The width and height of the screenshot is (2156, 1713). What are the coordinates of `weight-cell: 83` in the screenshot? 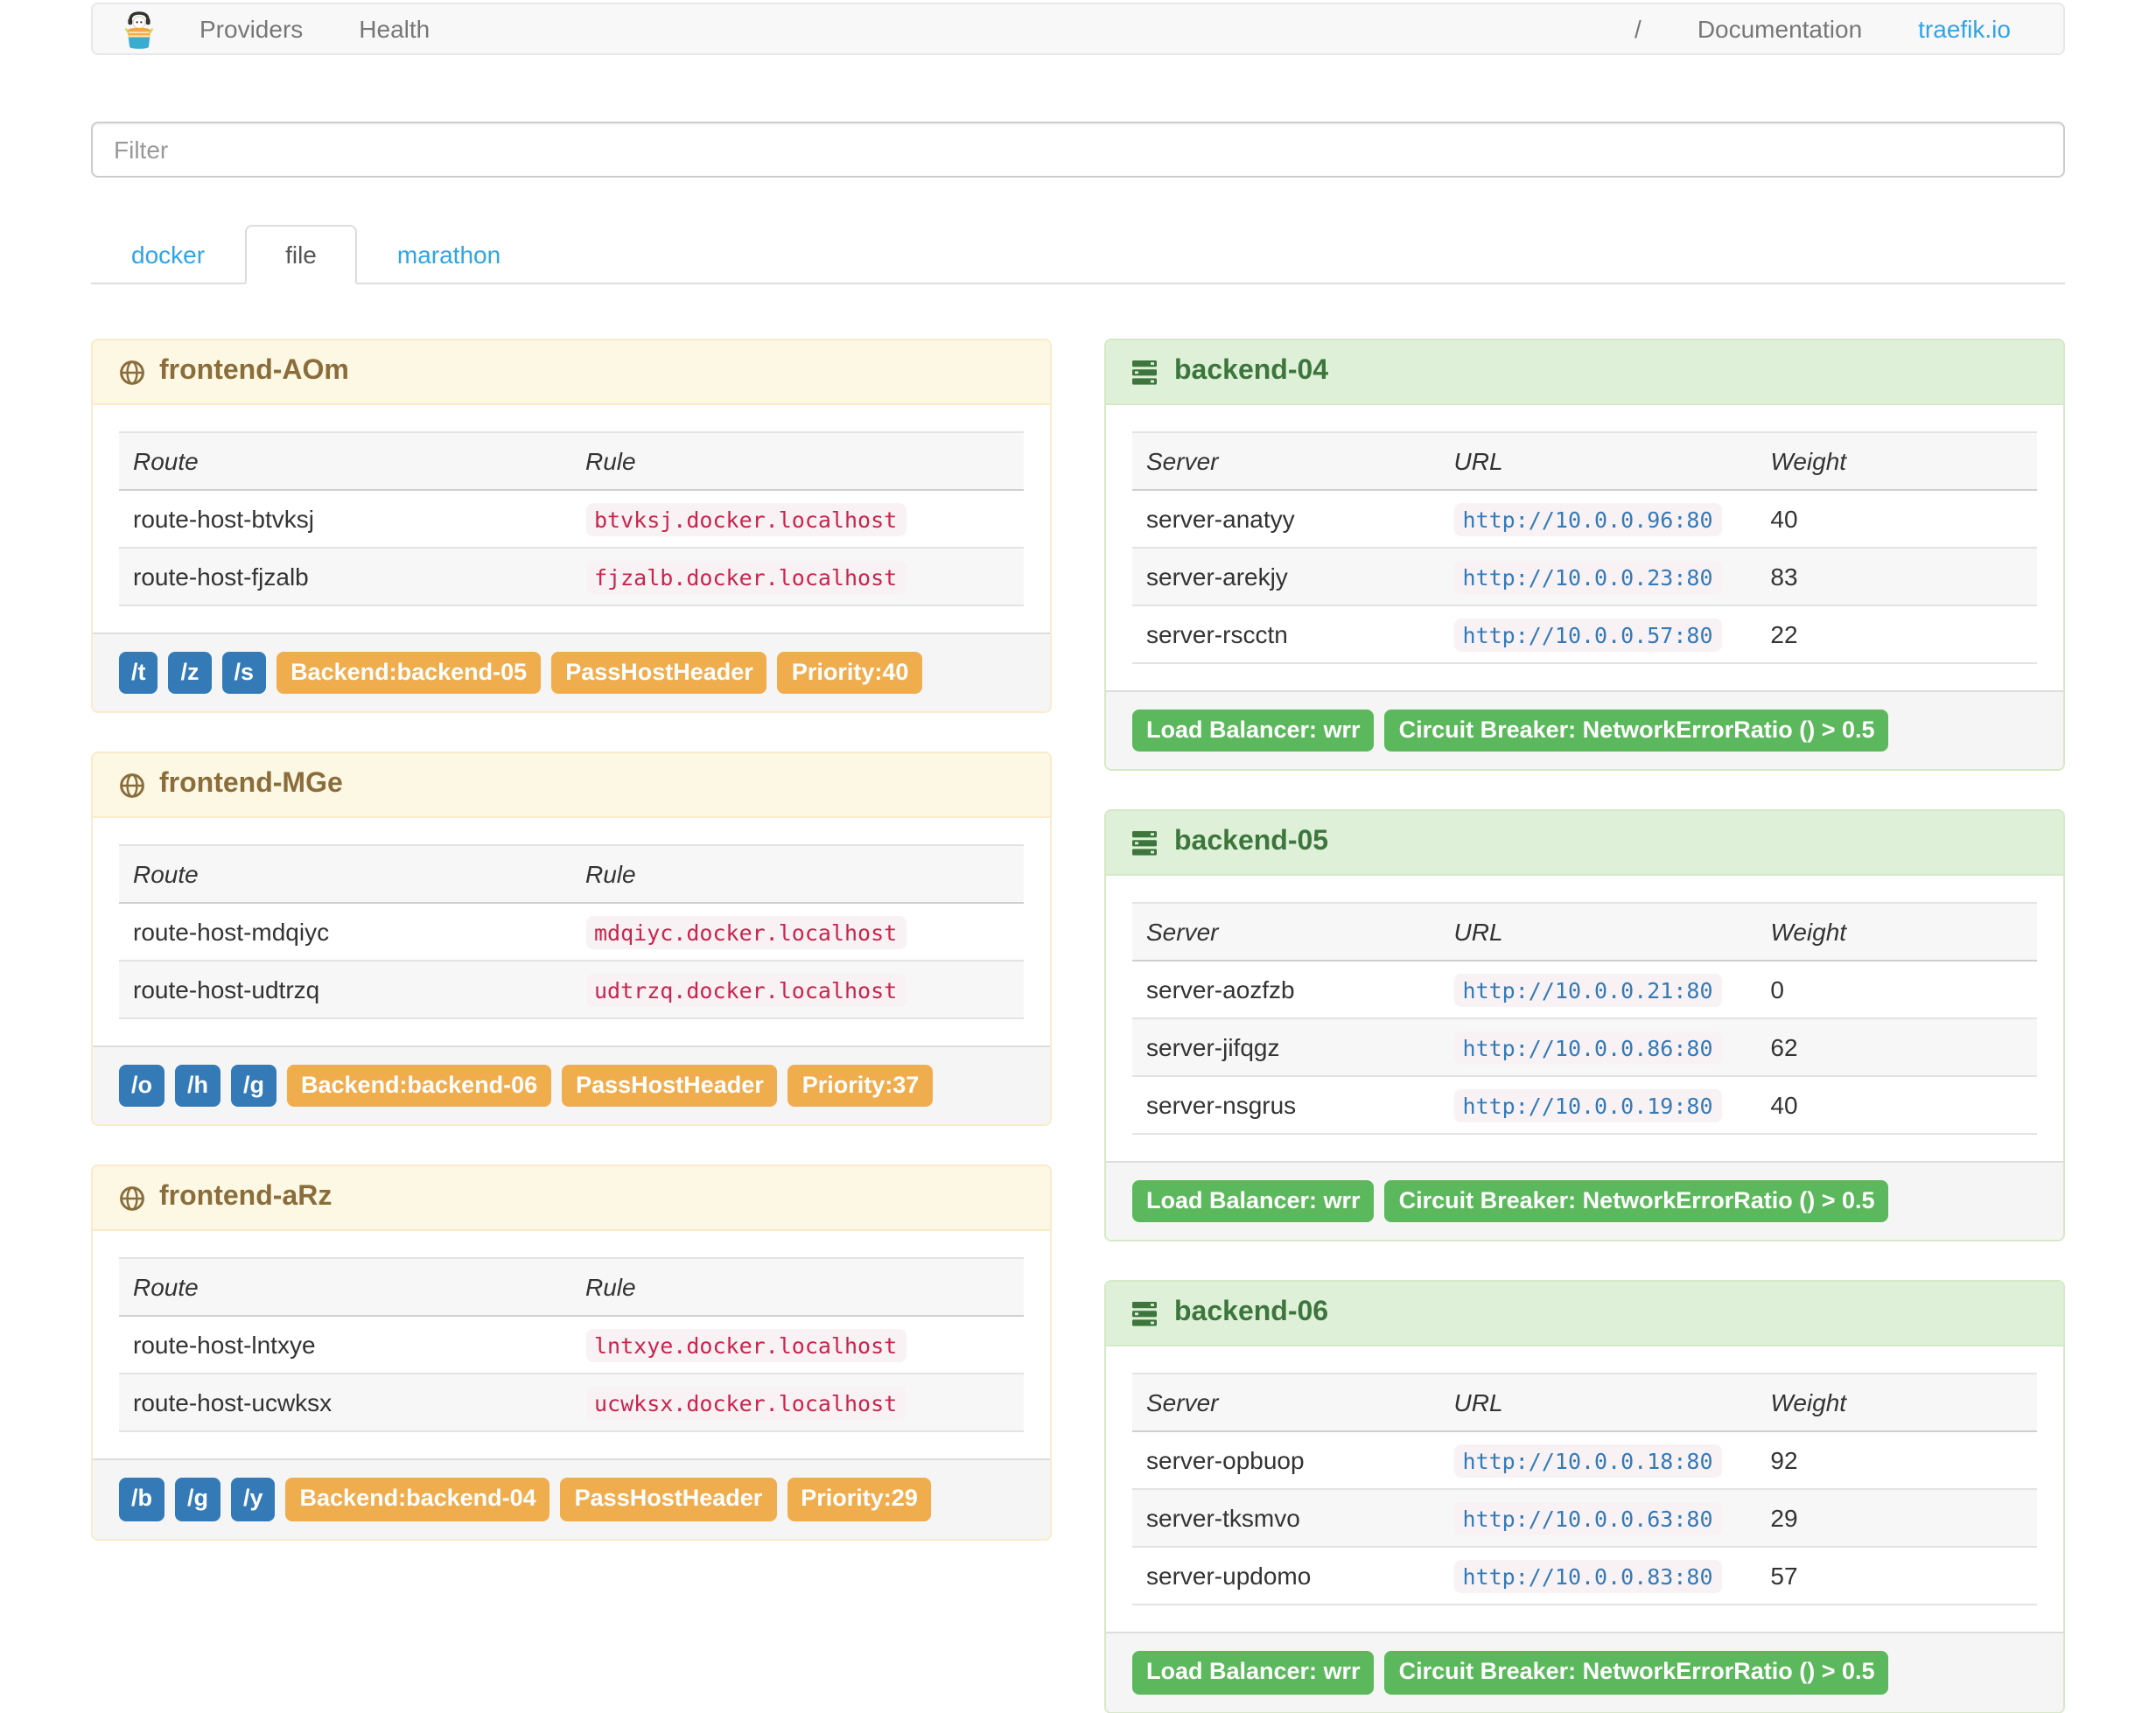 It's located at (1896, 577).